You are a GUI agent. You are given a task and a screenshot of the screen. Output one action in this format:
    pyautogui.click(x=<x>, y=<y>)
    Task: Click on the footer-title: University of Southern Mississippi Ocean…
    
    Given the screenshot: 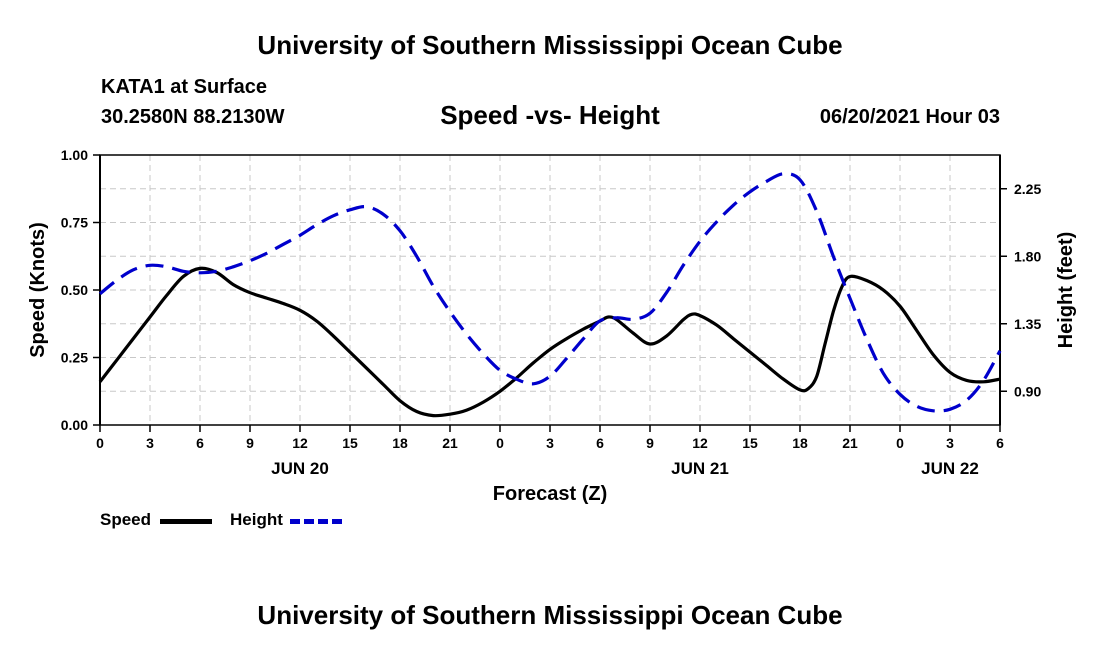 What is the action you would take?
    pyautogui.click(x=550, y=615)
    